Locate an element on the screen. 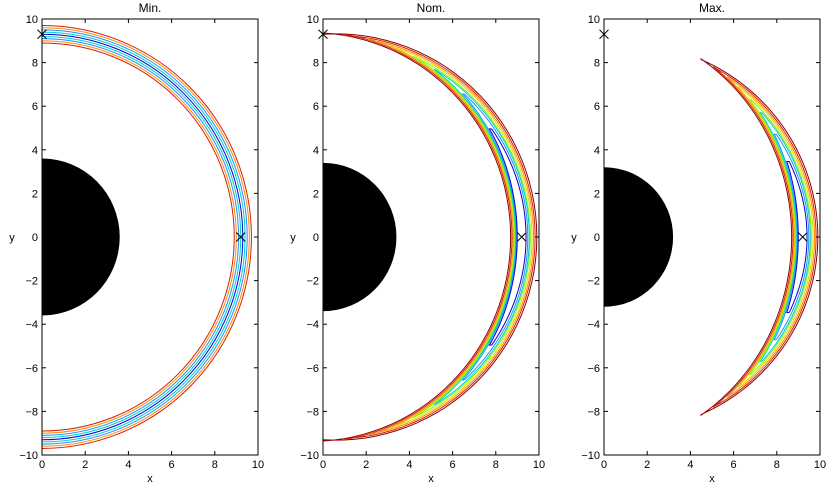  chart-title: Min. is located at coordinates (150, 8).